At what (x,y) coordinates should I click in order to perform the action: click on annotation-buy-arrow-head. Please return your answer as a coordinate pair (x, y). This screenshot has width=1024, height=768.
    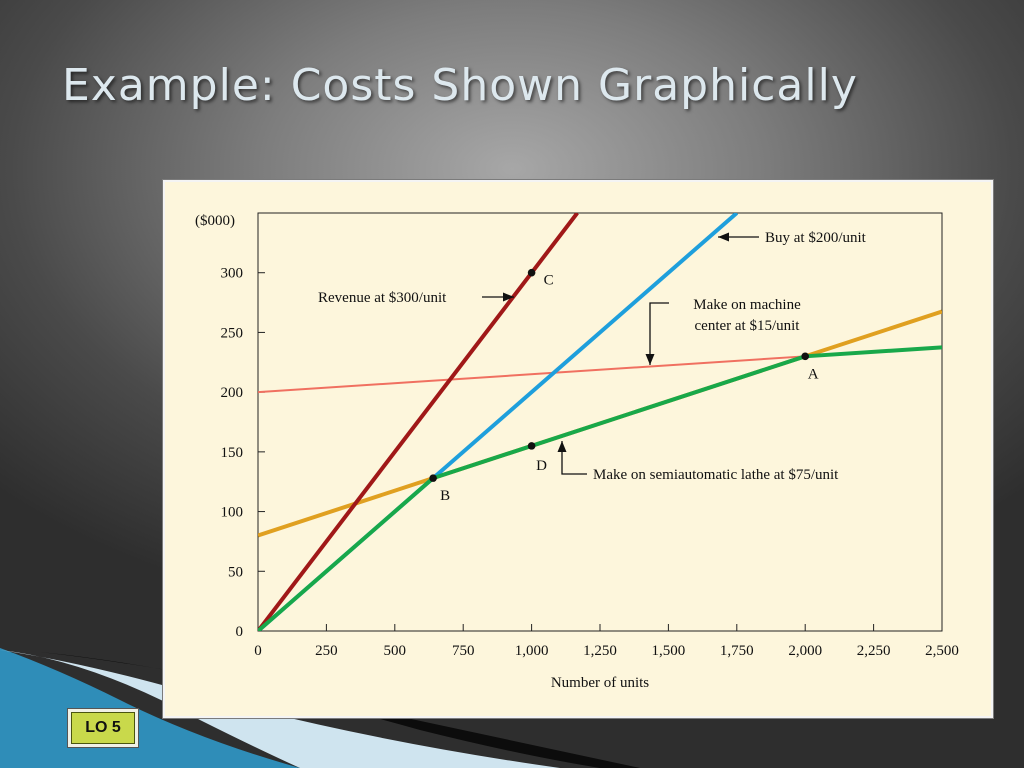
    Looking at the image, I should click on (723, 237).